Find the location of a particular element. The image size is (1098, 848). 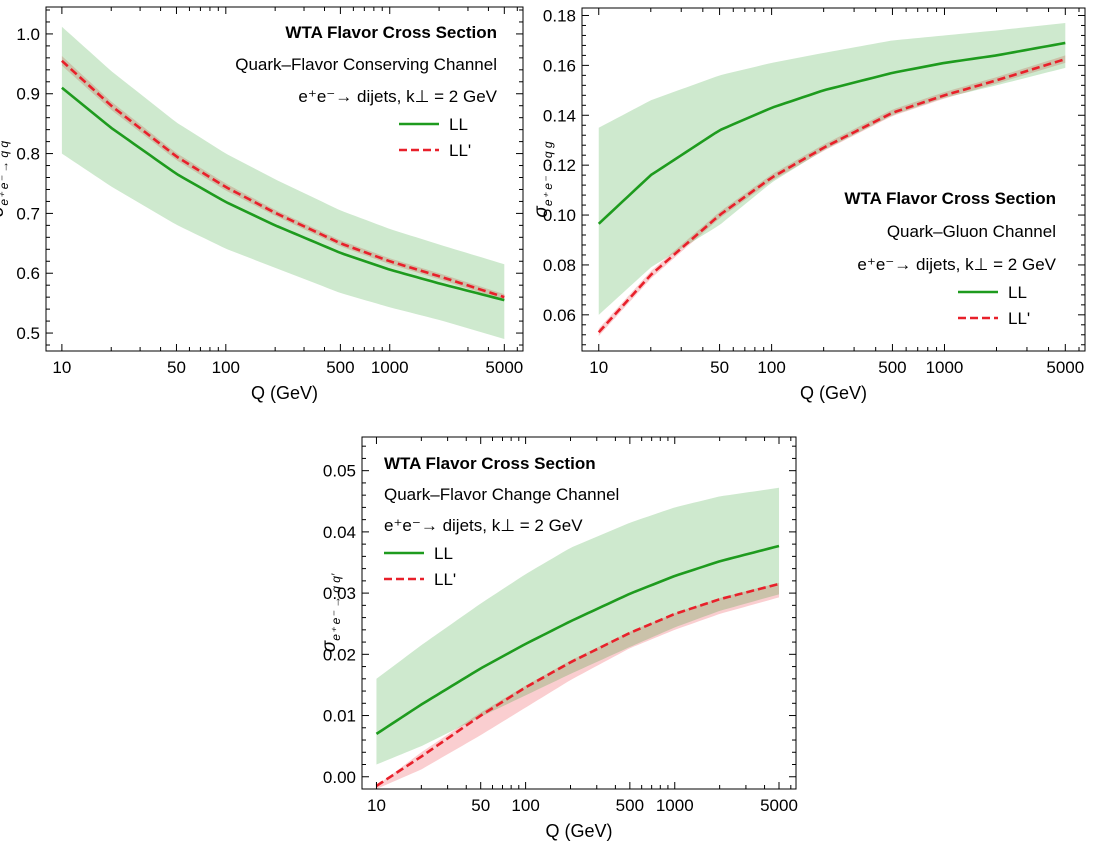

y-axis-label: σe⁺ e⁻ → q g is located at coordinates (543, 179).